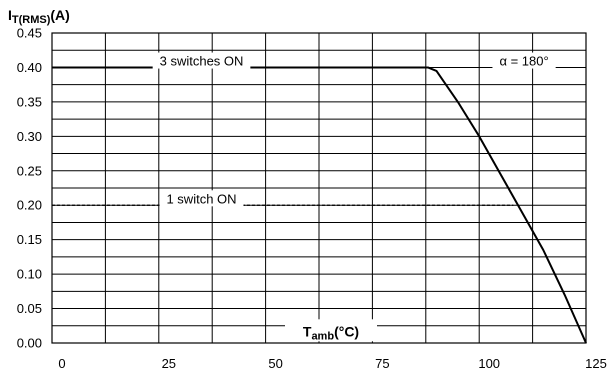 The image size is (607, 381). What do you see at coordinates (596, 363) in the screenshot?
I see `x-tick-label: 125` at bounding box center [596, 363].